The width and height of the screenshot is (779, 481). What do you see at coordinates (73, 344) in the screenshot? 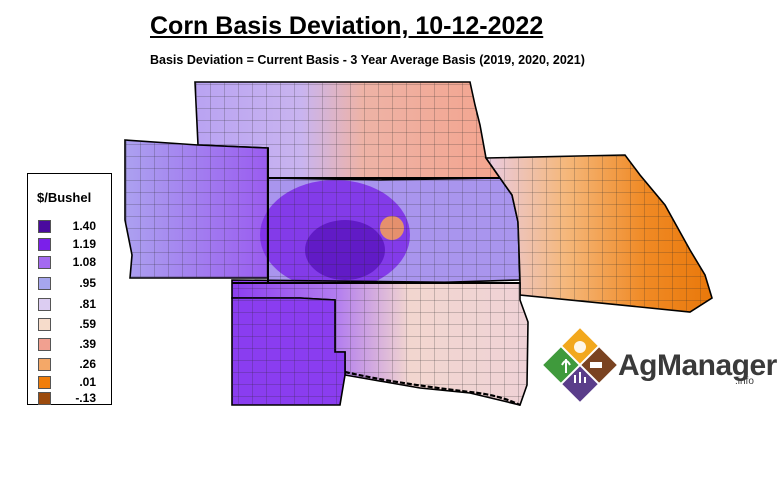
I see `legend-item: .39` at bounding box center [73, 344].